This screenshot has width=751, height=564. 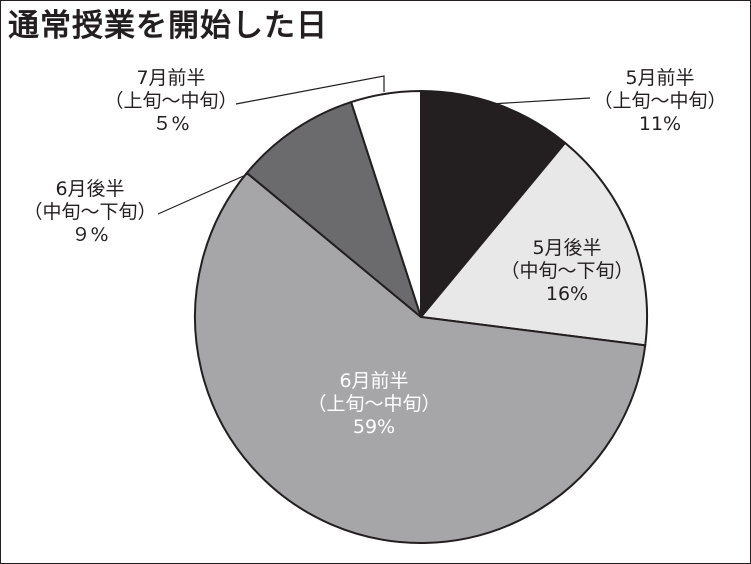 What do you see at coordinates (170, 124) in the screenshot?
I see `slice-percent-label: ５%` at bounding box center [170, 124].